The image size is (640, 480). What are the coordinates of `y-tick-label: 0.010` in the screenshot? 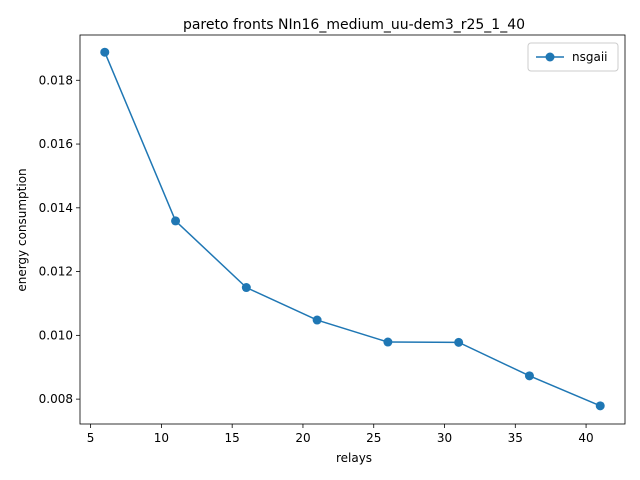 It's located at (56, 335).